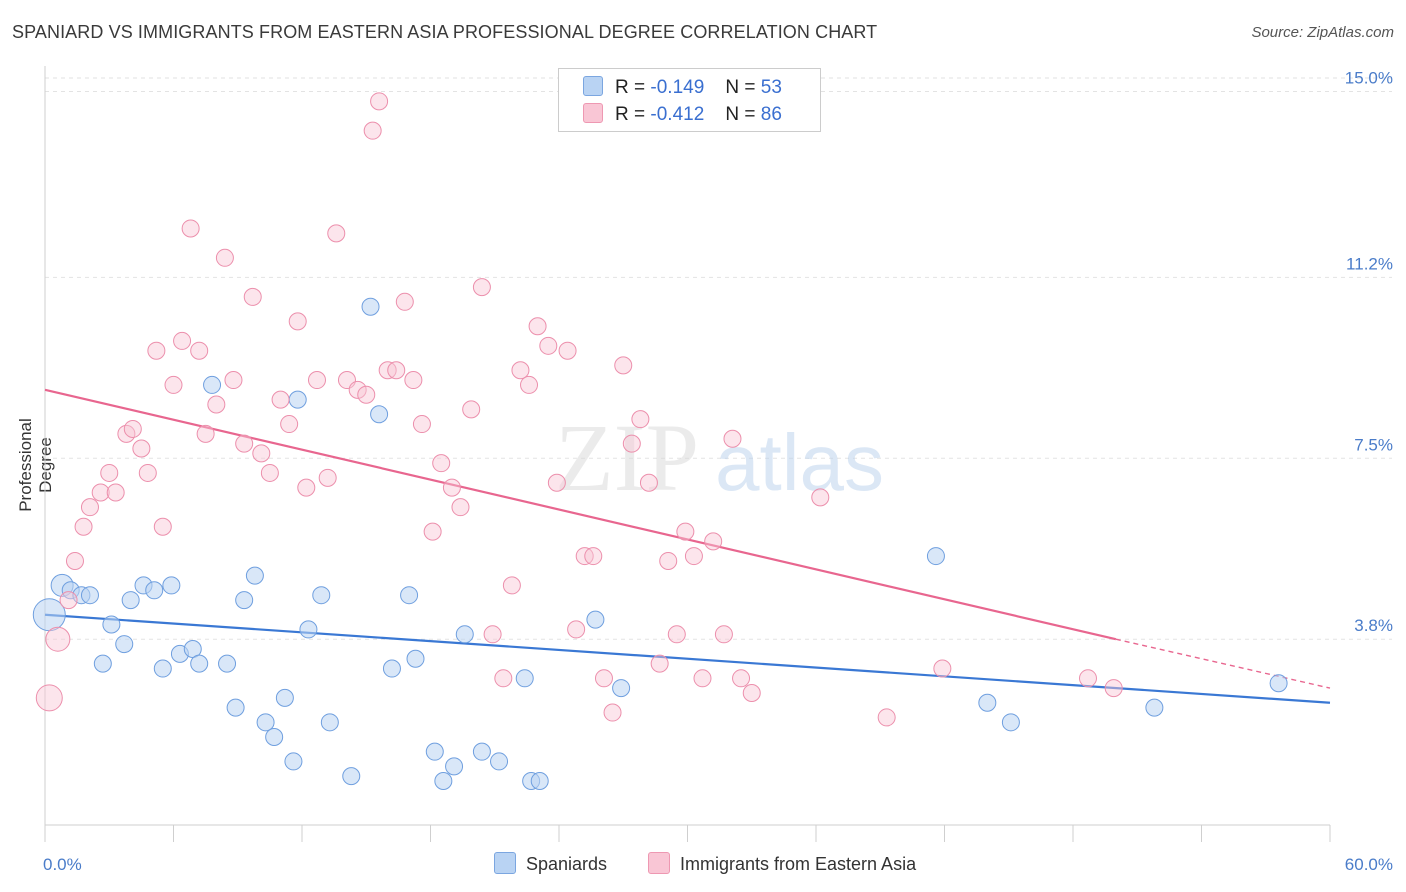  What do you see at coordinates (689, 100) in the screenshot?
I see `stats-legend: R = -0.149 N = 53 R = -0.412 N = 86` at bounding box center [689, 100].